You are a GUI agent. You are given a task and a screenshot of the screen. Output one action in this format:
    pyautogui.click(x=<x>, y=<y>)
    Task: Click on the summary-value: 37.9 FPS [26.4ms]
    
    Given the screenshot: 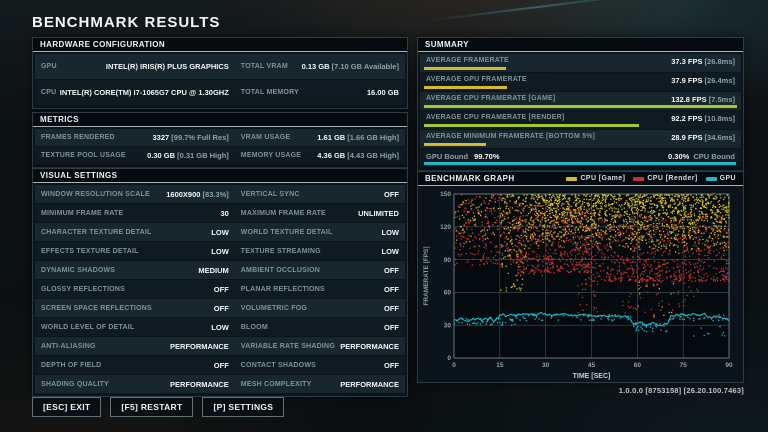 What is the action you would take?
    pyautogui.click(x=703, y=80)
    